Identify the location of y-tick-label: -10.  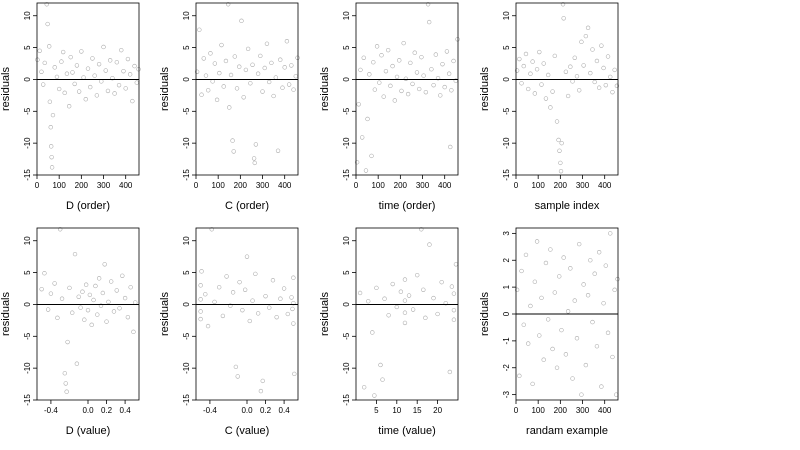
(186, 143).